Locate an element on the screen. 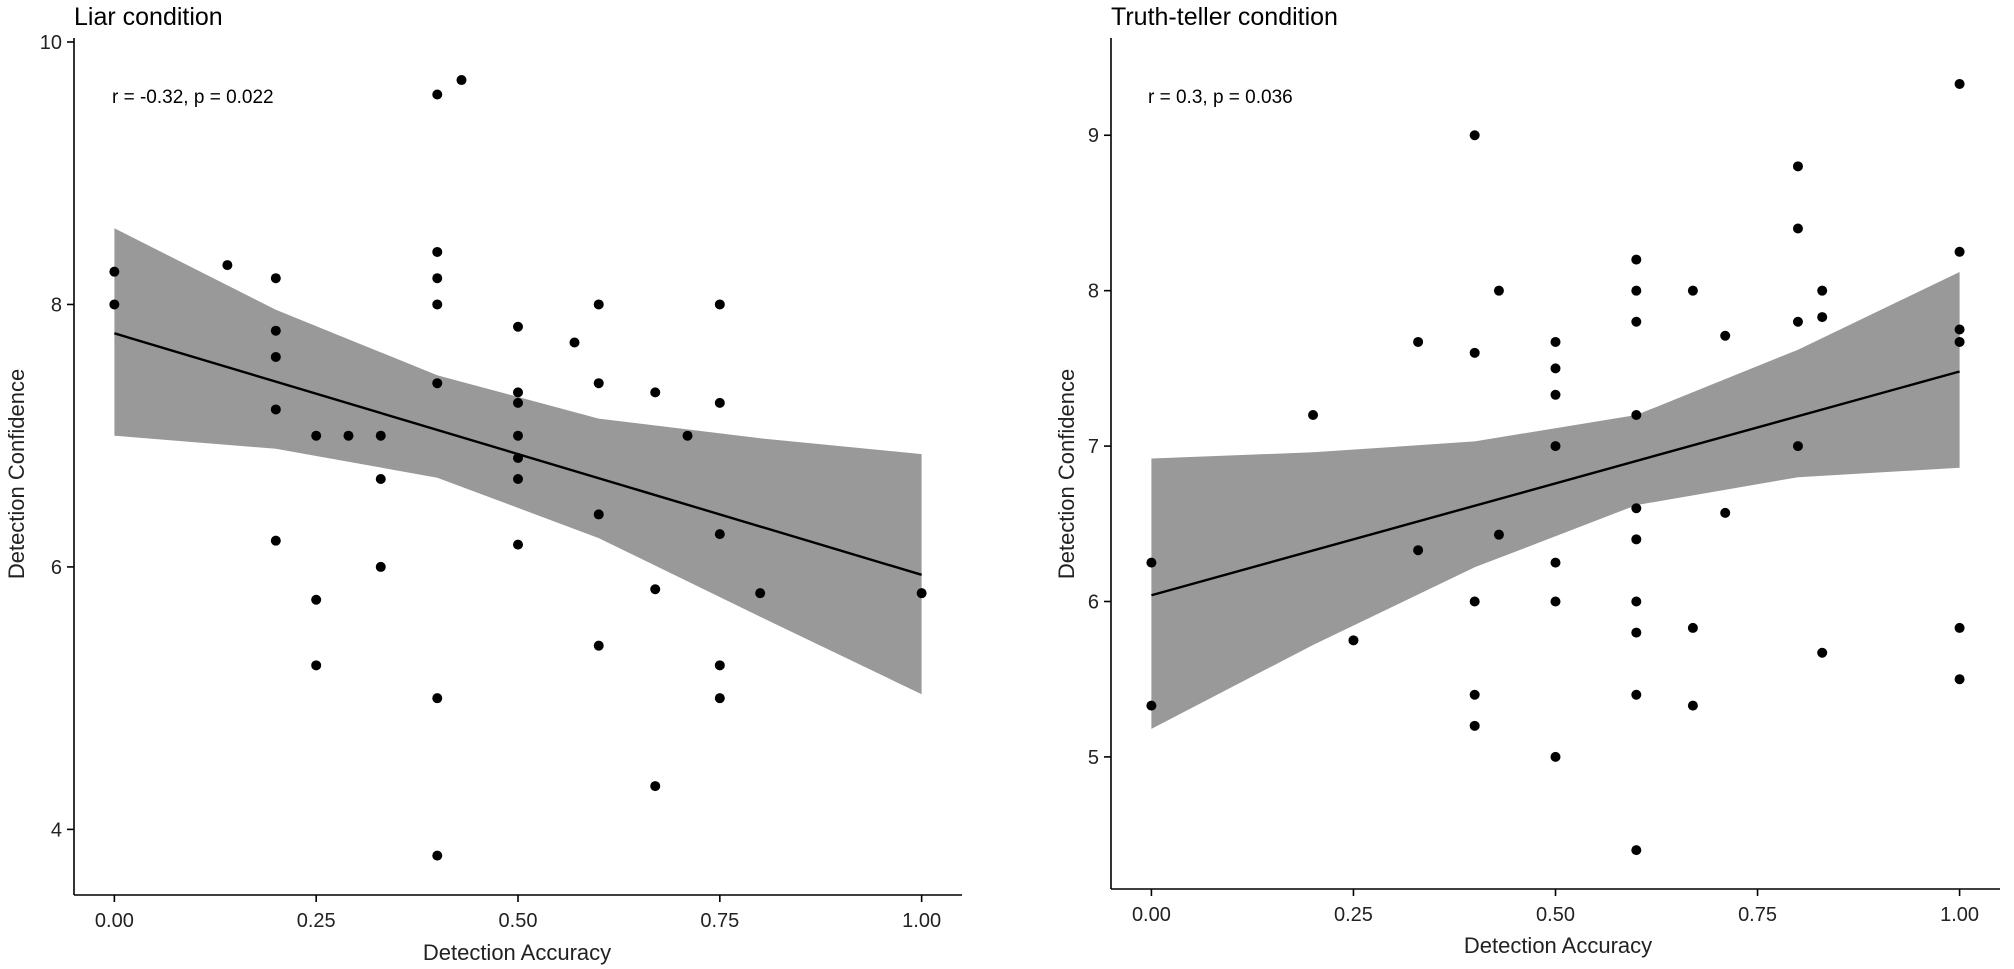 The width and height of the screenshot is (2014, 969). regression-line is located at coordinates (1555, 483).